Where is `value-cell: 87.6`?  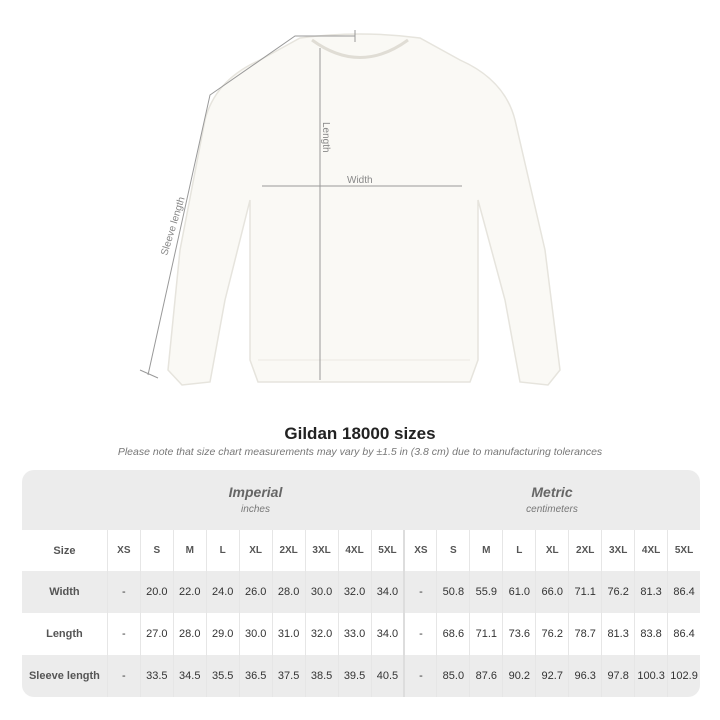 value-cell: 87.6 is located at coordinates (485, 676).